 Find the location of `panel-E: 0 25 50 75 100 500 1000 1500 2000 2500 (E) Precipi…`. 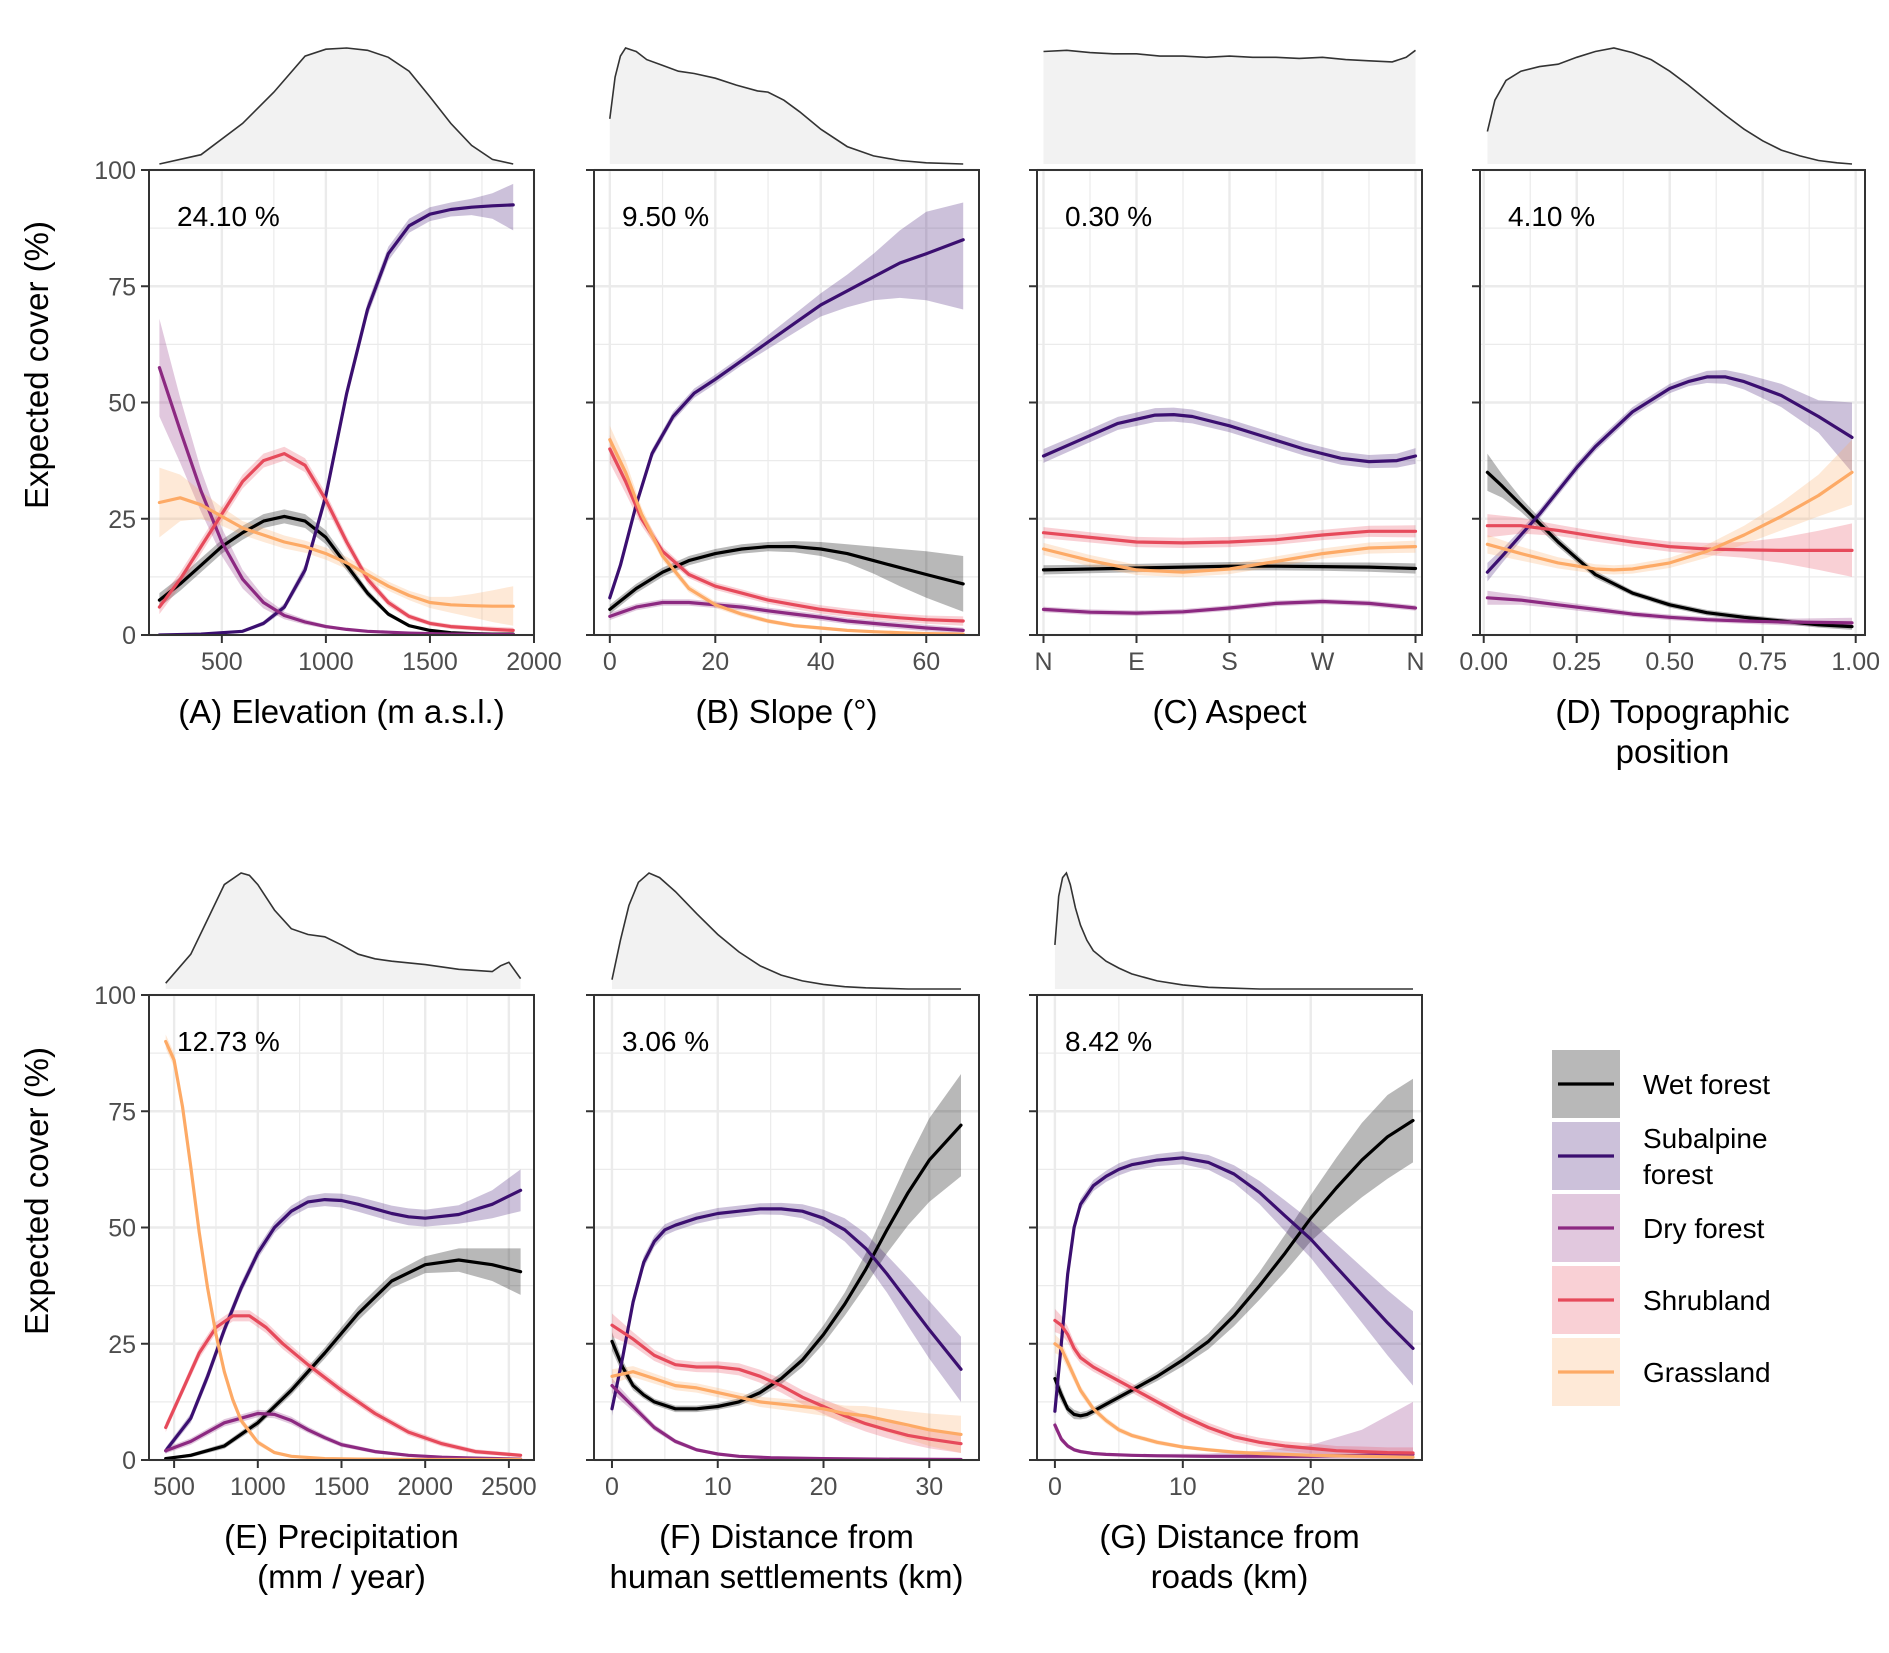

panel-E: 0 25 50 75 100 500 1000 1500 2000 2500 (E) Precipi… is located at coordinates (315, 1233).